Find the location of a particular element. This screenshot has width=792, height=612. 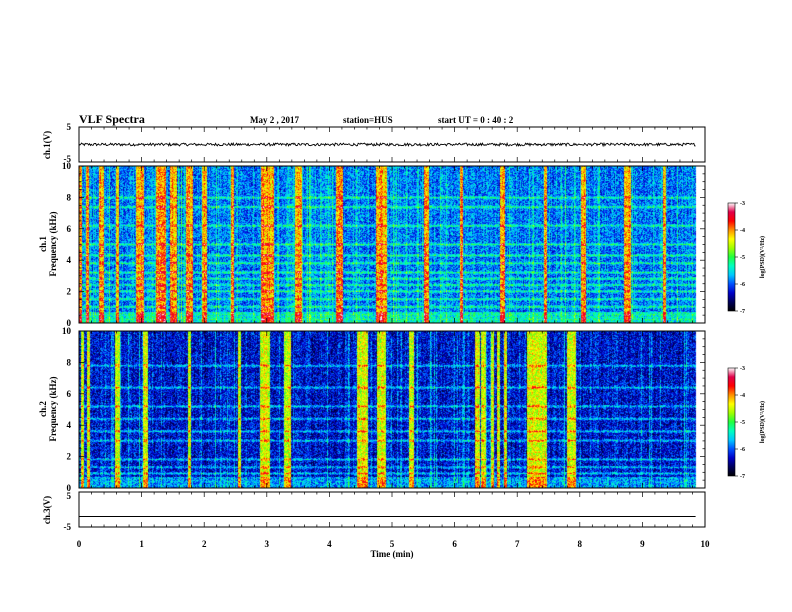

time-axis-label: Time (min) is located at coordinates (391, 554).